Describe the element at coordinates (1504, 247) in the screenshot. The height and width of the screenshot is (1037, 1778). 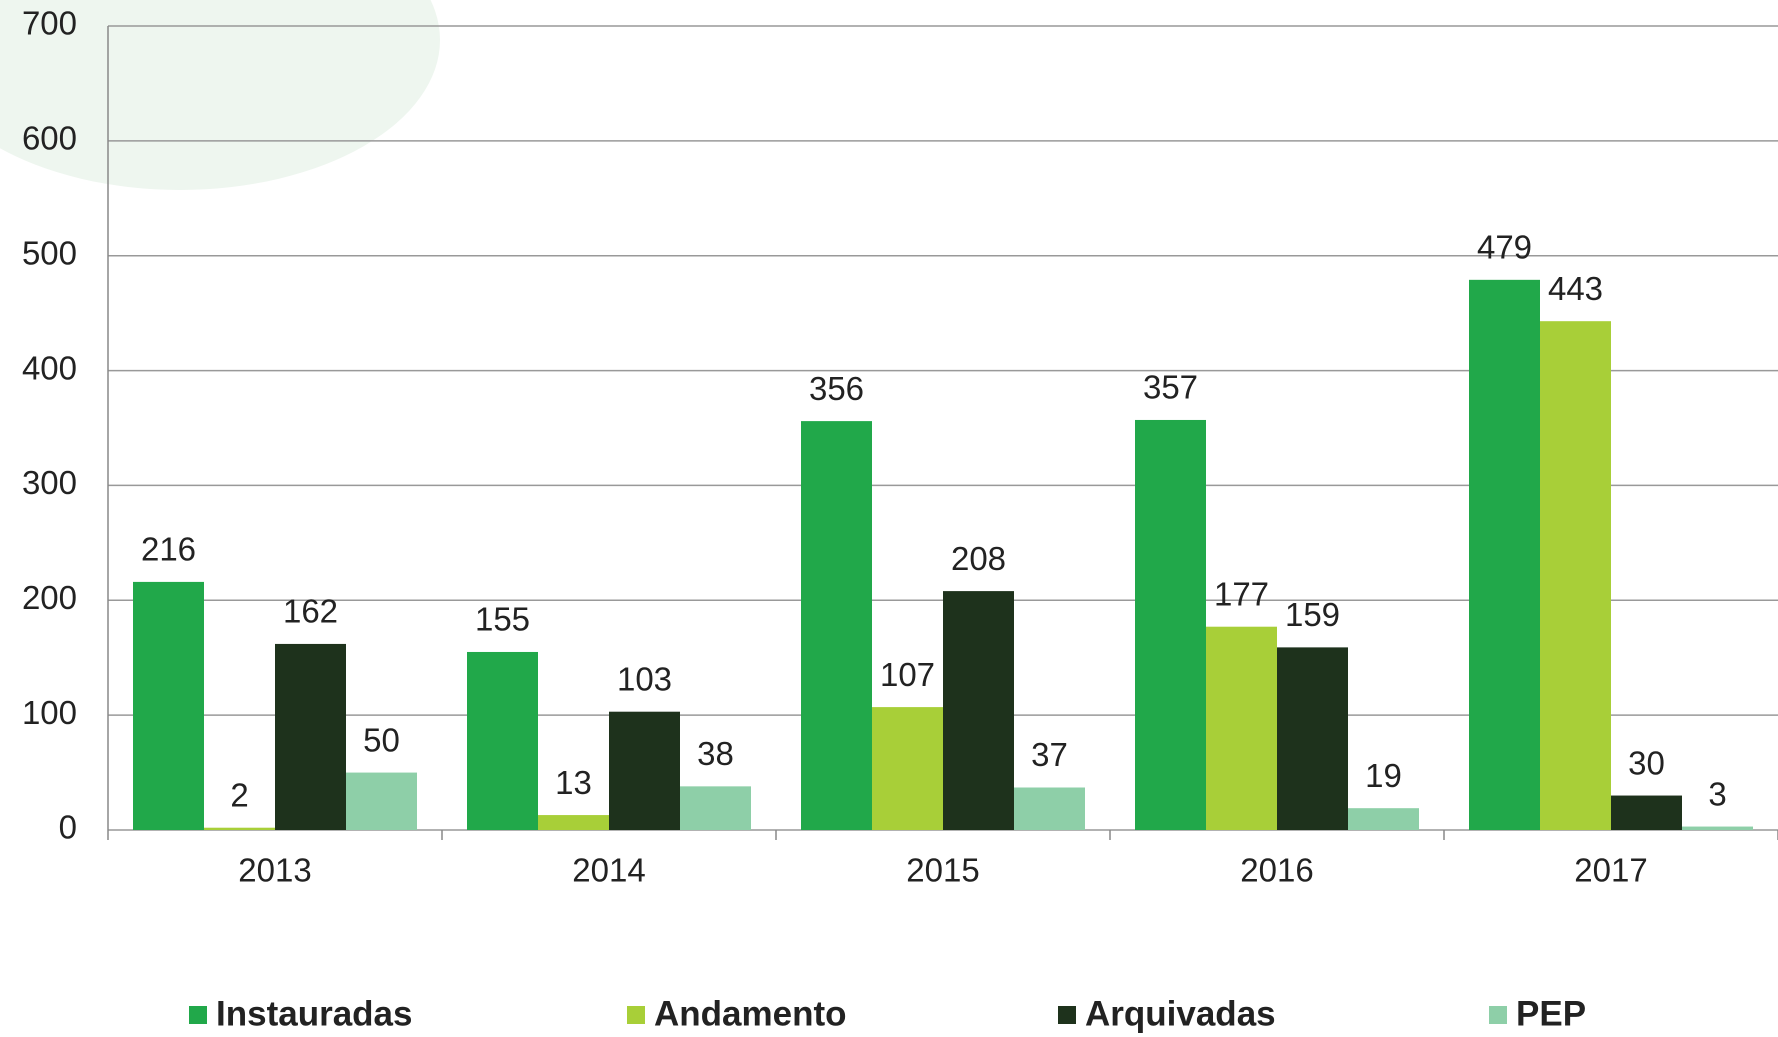
I see `value-label: 479` at that location.